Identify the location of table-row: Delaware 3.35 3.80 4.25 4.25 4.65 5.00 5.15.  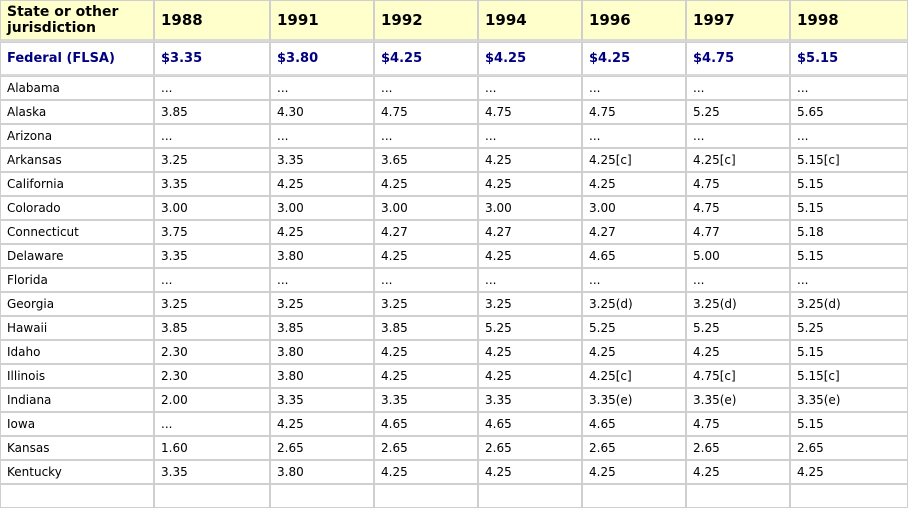
(454, 256).